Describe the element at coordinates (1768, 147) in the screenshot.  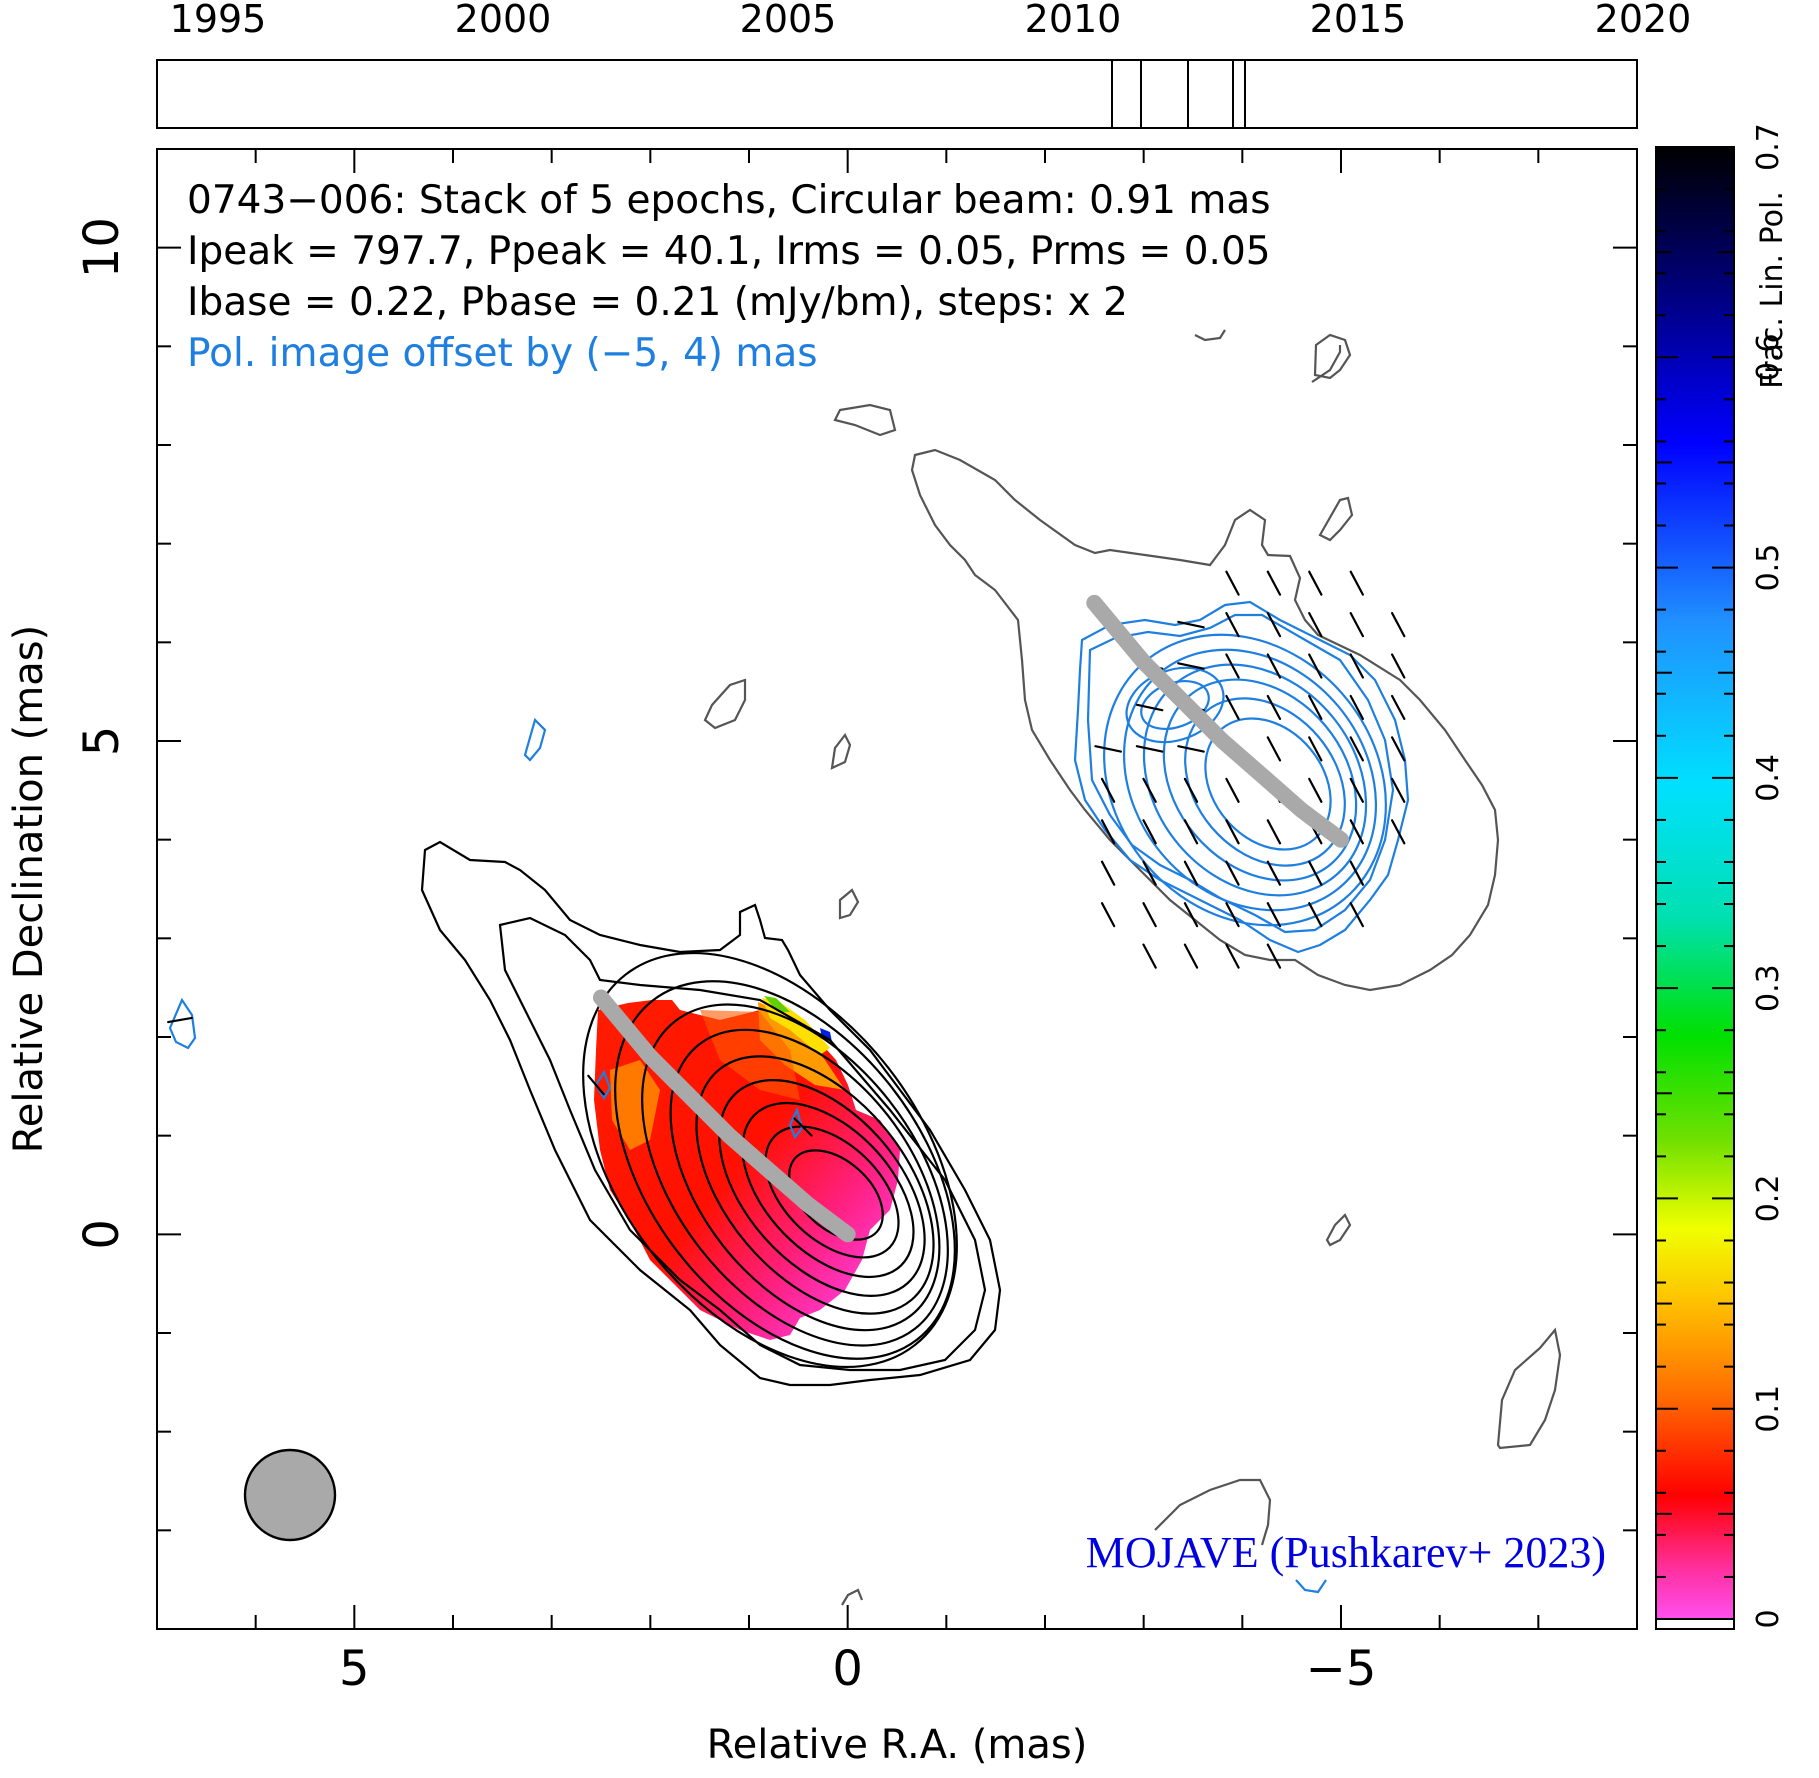
I see `colorbar-tick-label: 0.7` at that location.